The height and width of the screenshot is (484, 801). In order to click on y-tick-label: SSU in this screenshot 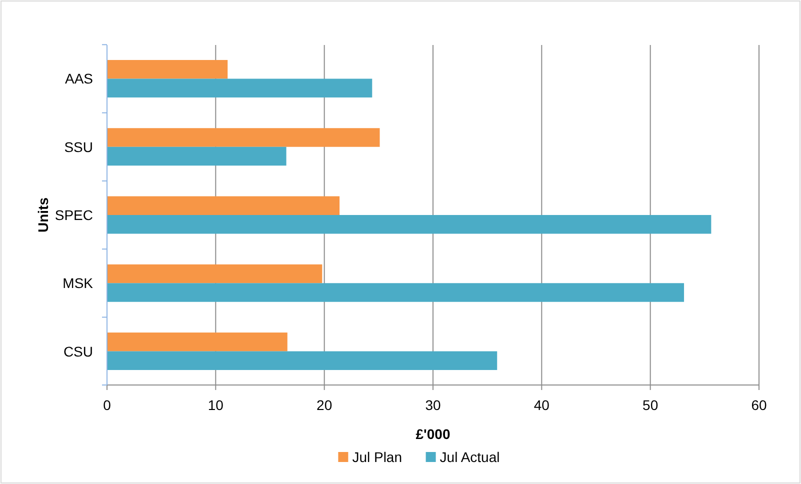, I will do `click(78, 146)`.